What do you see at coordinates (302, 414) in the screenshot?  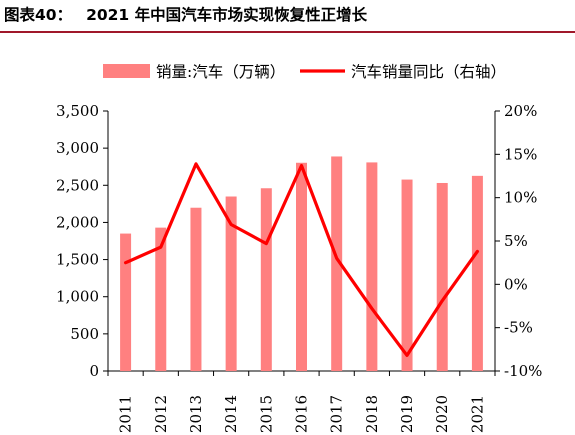 I see `x-tick-label: 2016` at bounding box center [302, 414].